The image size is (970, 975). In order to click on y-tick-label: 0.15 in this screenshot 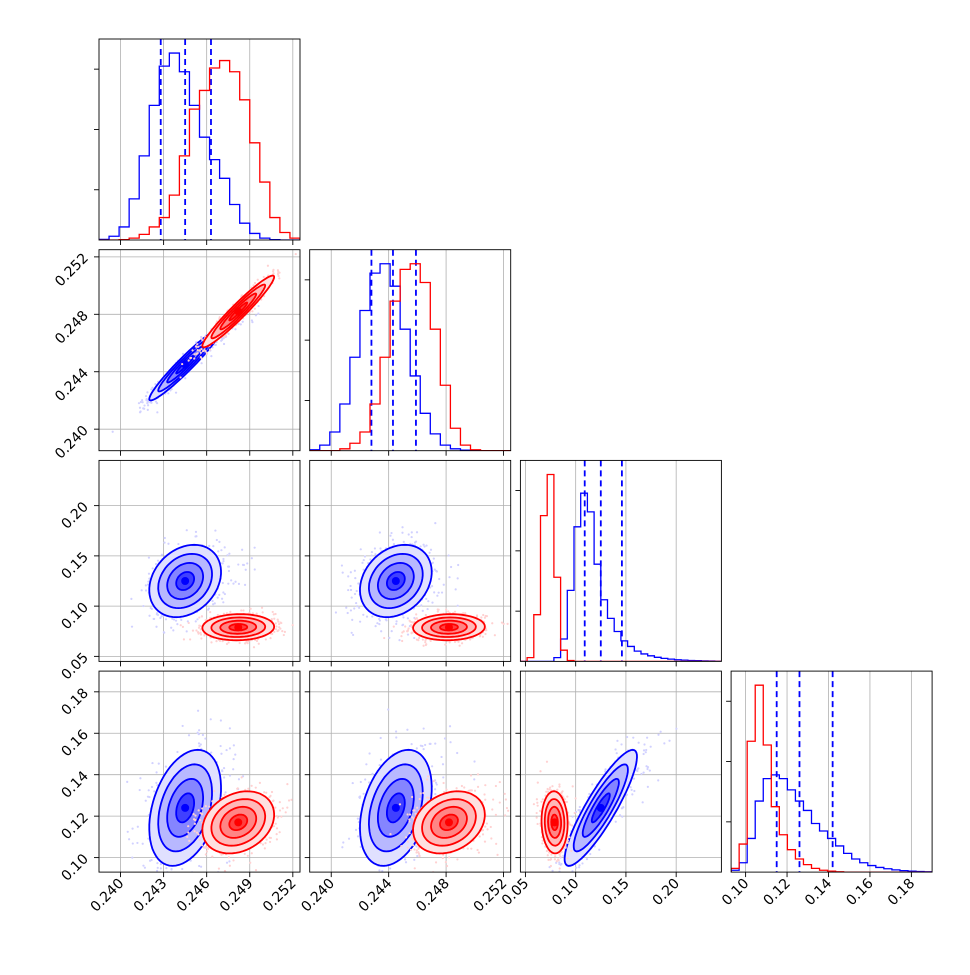, I will do `click(74, 565)`.